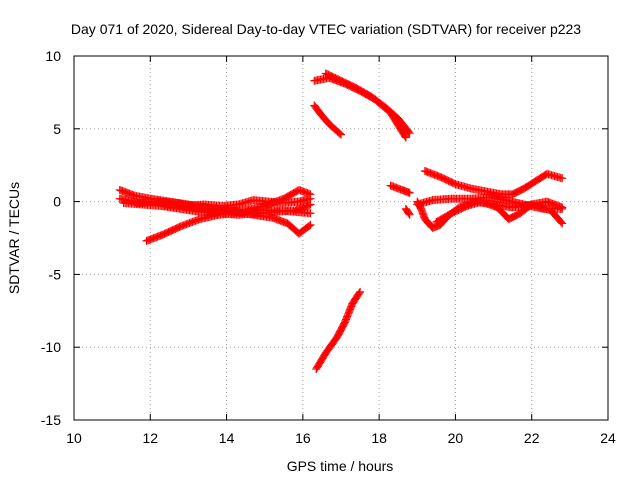  Describe the element at coordinates (150, 438) in the screenshot. I see `x-tick-label: 12` at that location.